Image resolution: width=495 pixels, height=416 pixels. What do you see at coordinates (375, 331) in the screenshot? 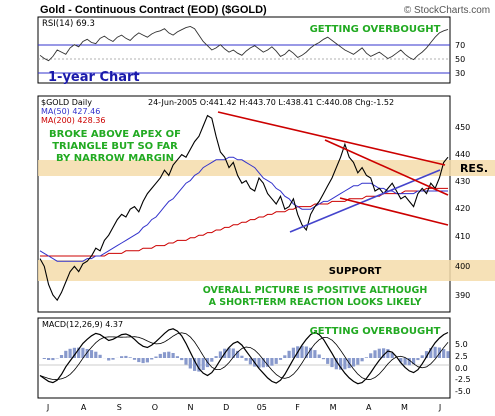
I see `macd-annotation: GETTING OVERBOUGHT` at bounding box center [375, 331].